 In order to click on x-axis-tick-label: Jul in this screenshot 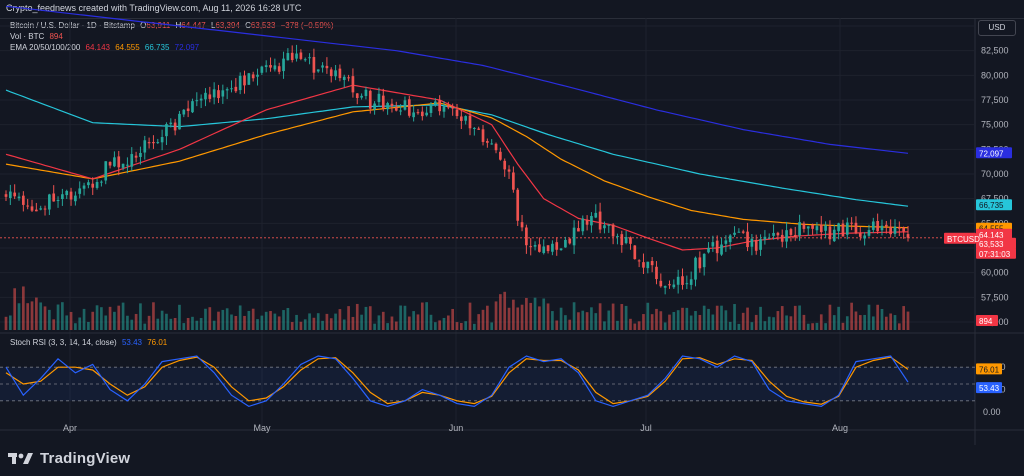, I will do `click(646, 428)`.